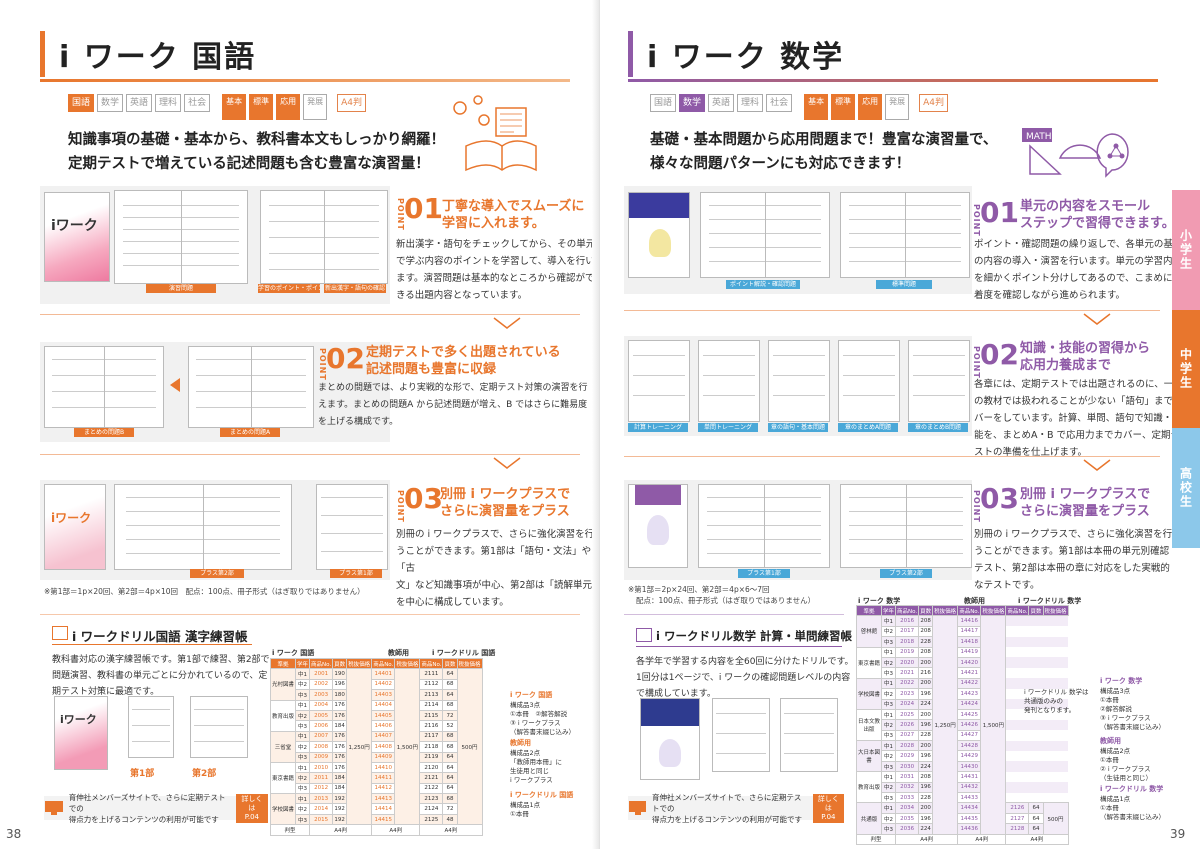  I want to click on legend-line: ①本冊, so click(1109, 700).